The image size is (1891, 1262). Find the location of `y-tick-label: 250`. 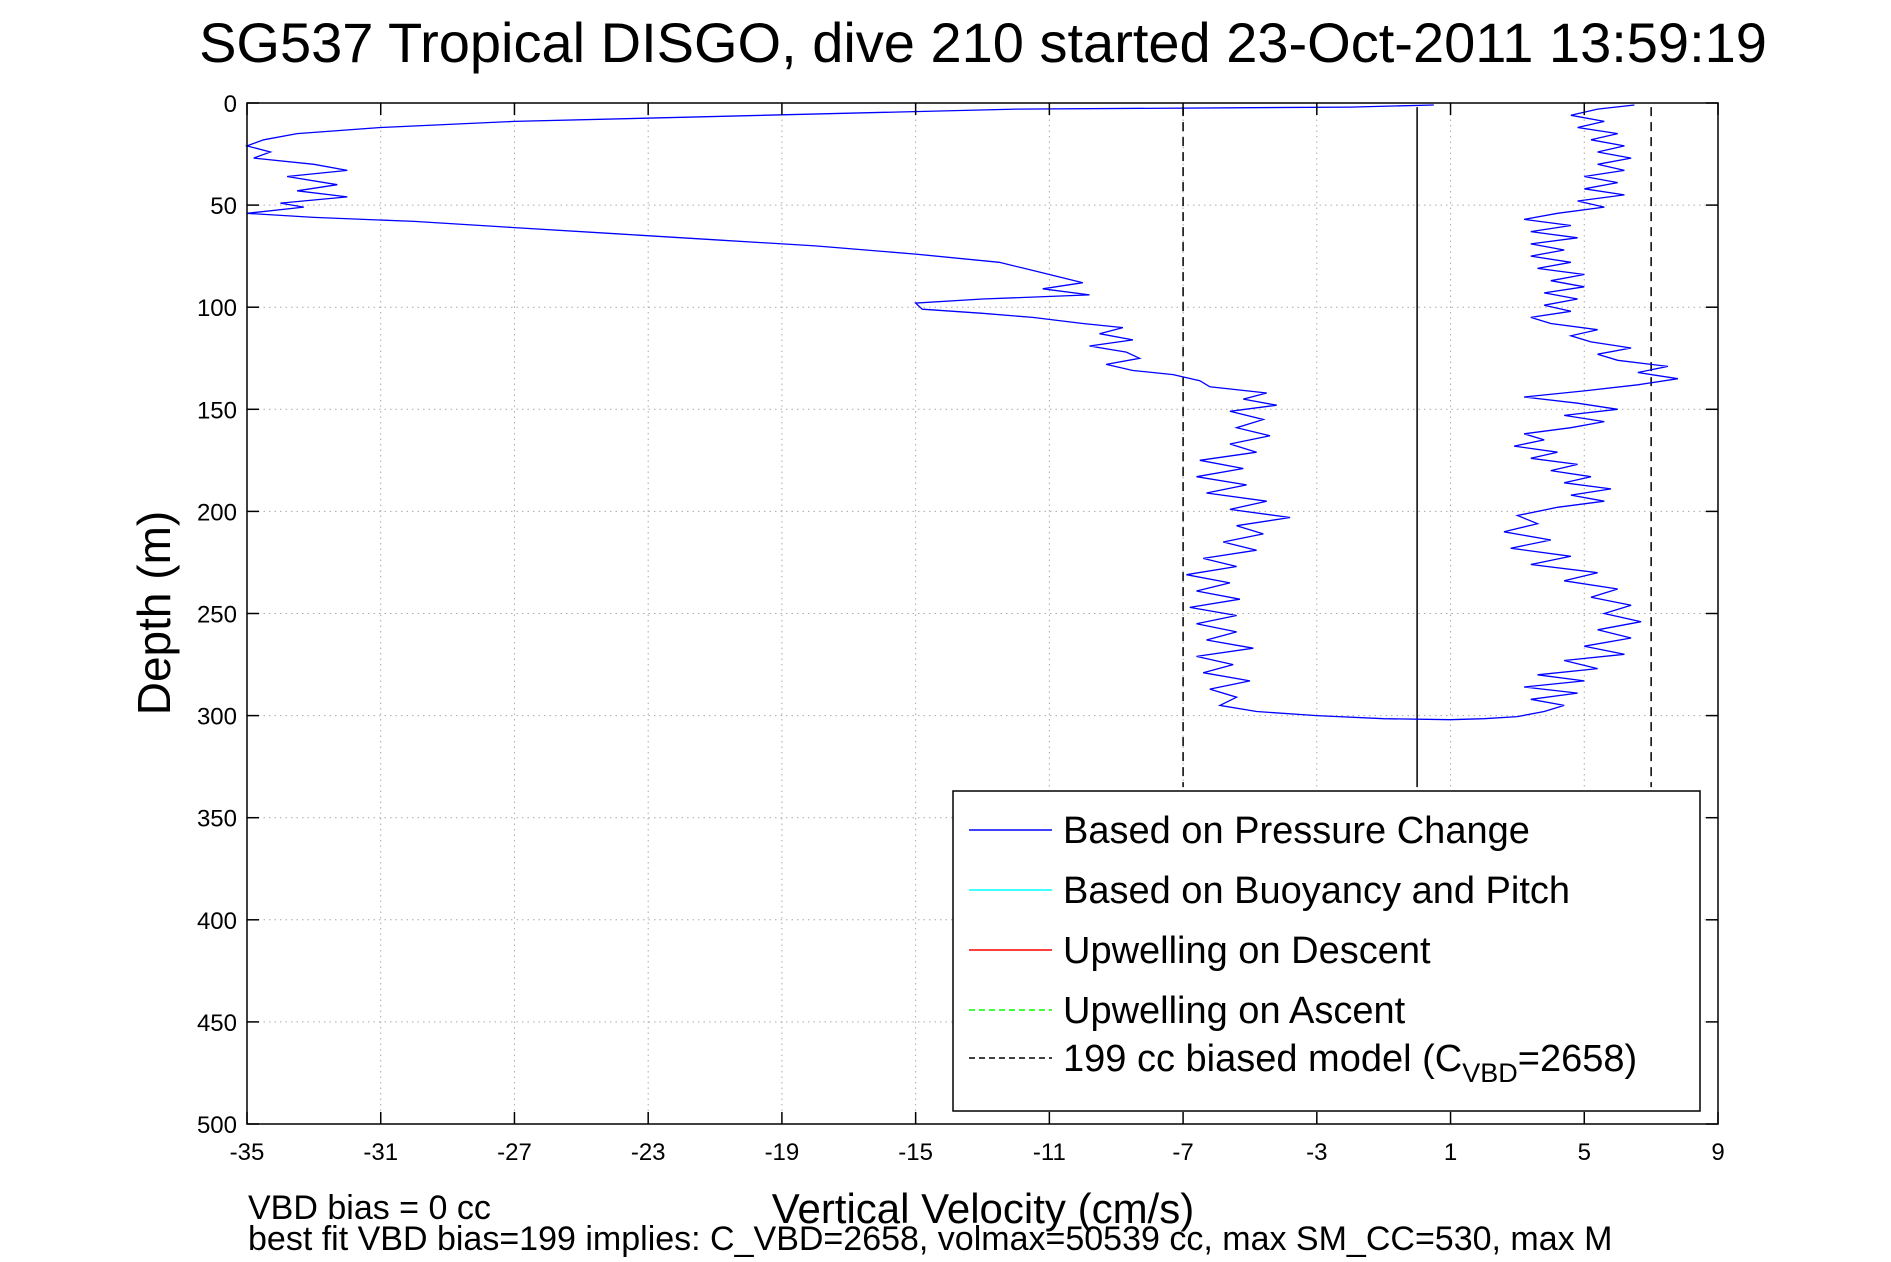

y-tick-label: 250 is located at coordinates (217, 615).